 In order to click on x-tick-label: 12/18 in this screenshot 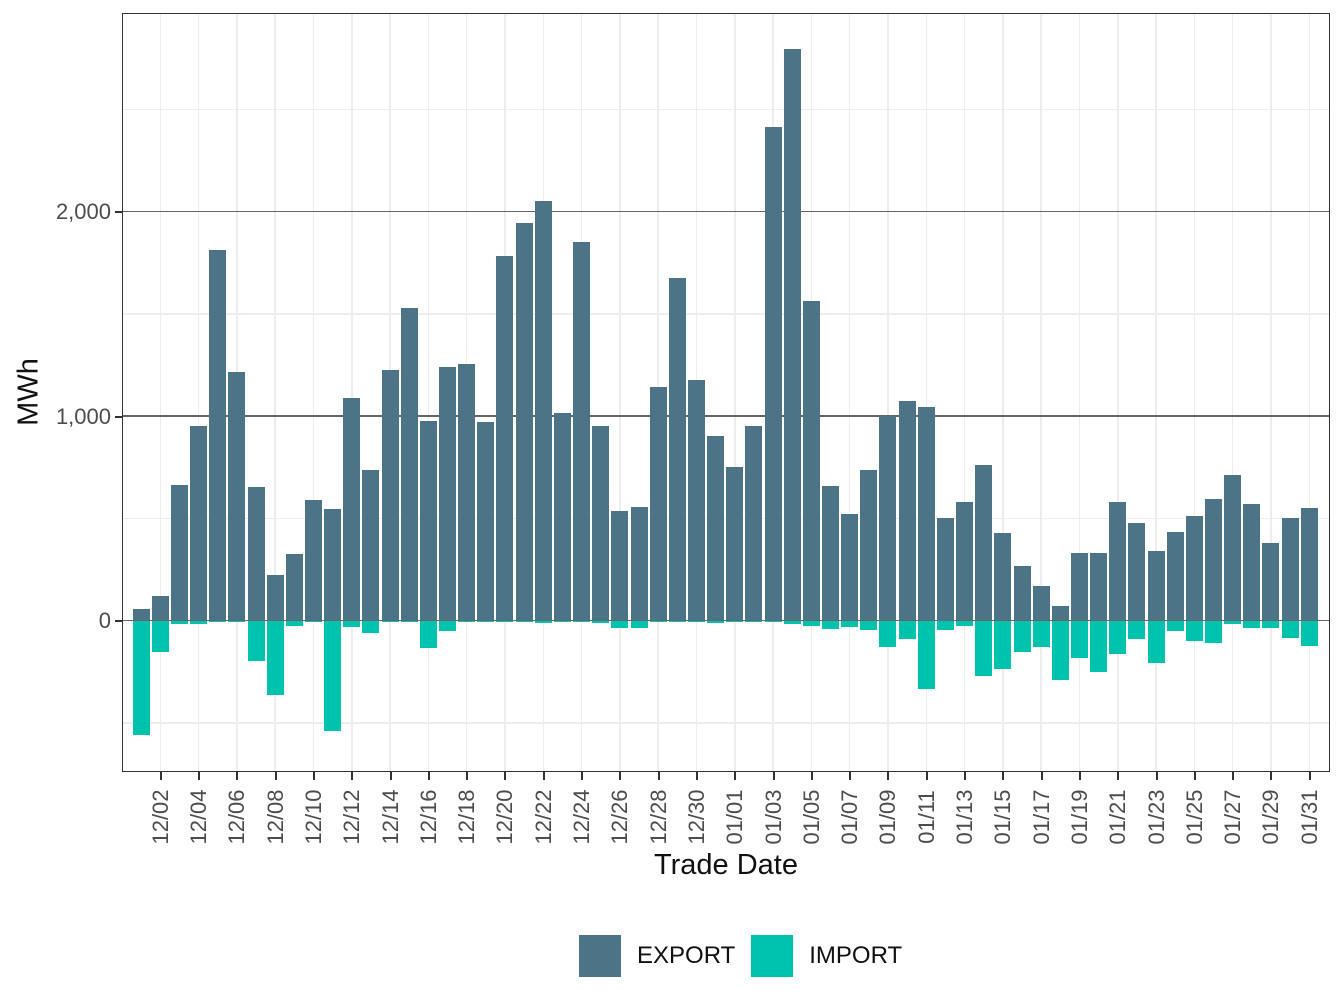, I will do `click(467, 817)`.